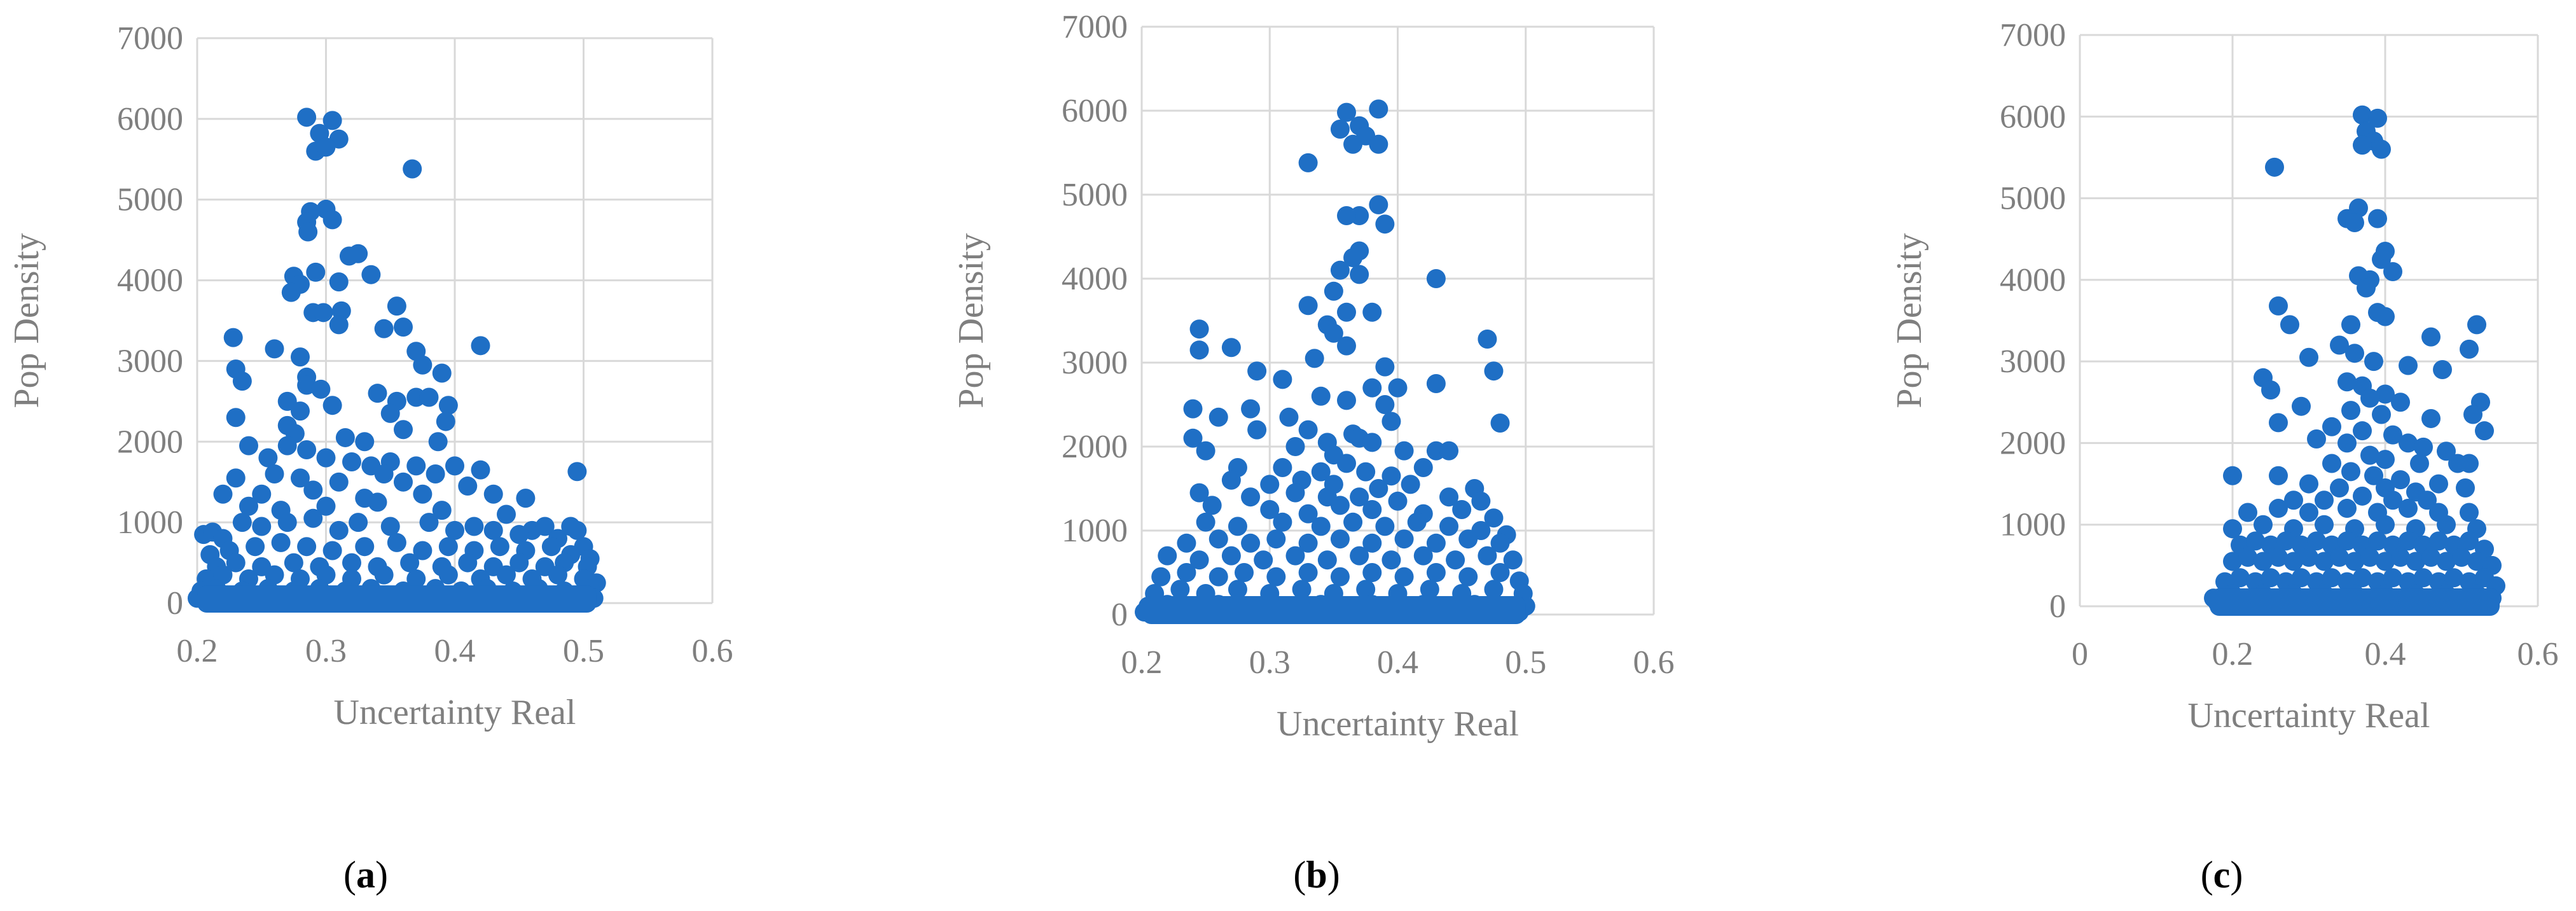  I want to click on x-tick-label: 0.4, so click(455, 651).